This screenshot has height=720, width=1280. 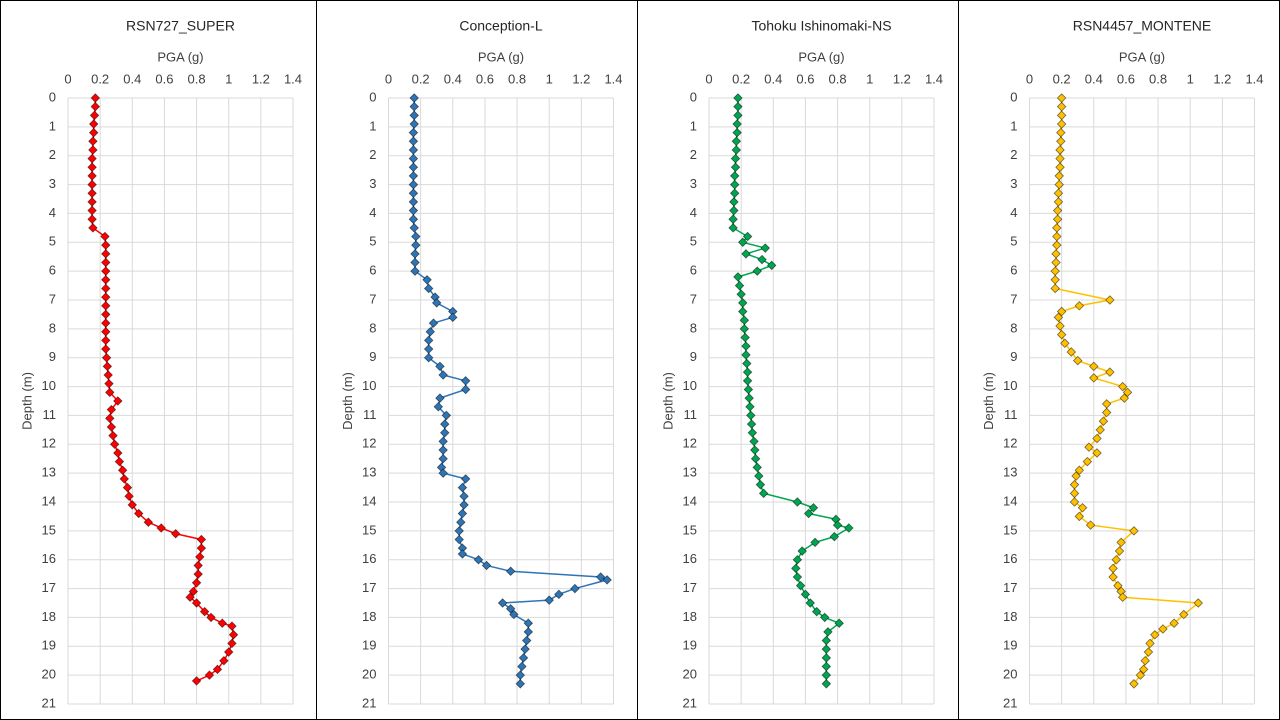 What do you see at coordinates (690, 587) in the screenshot?
I see `y-tick-label: 17` at bounding box center [690, 587].